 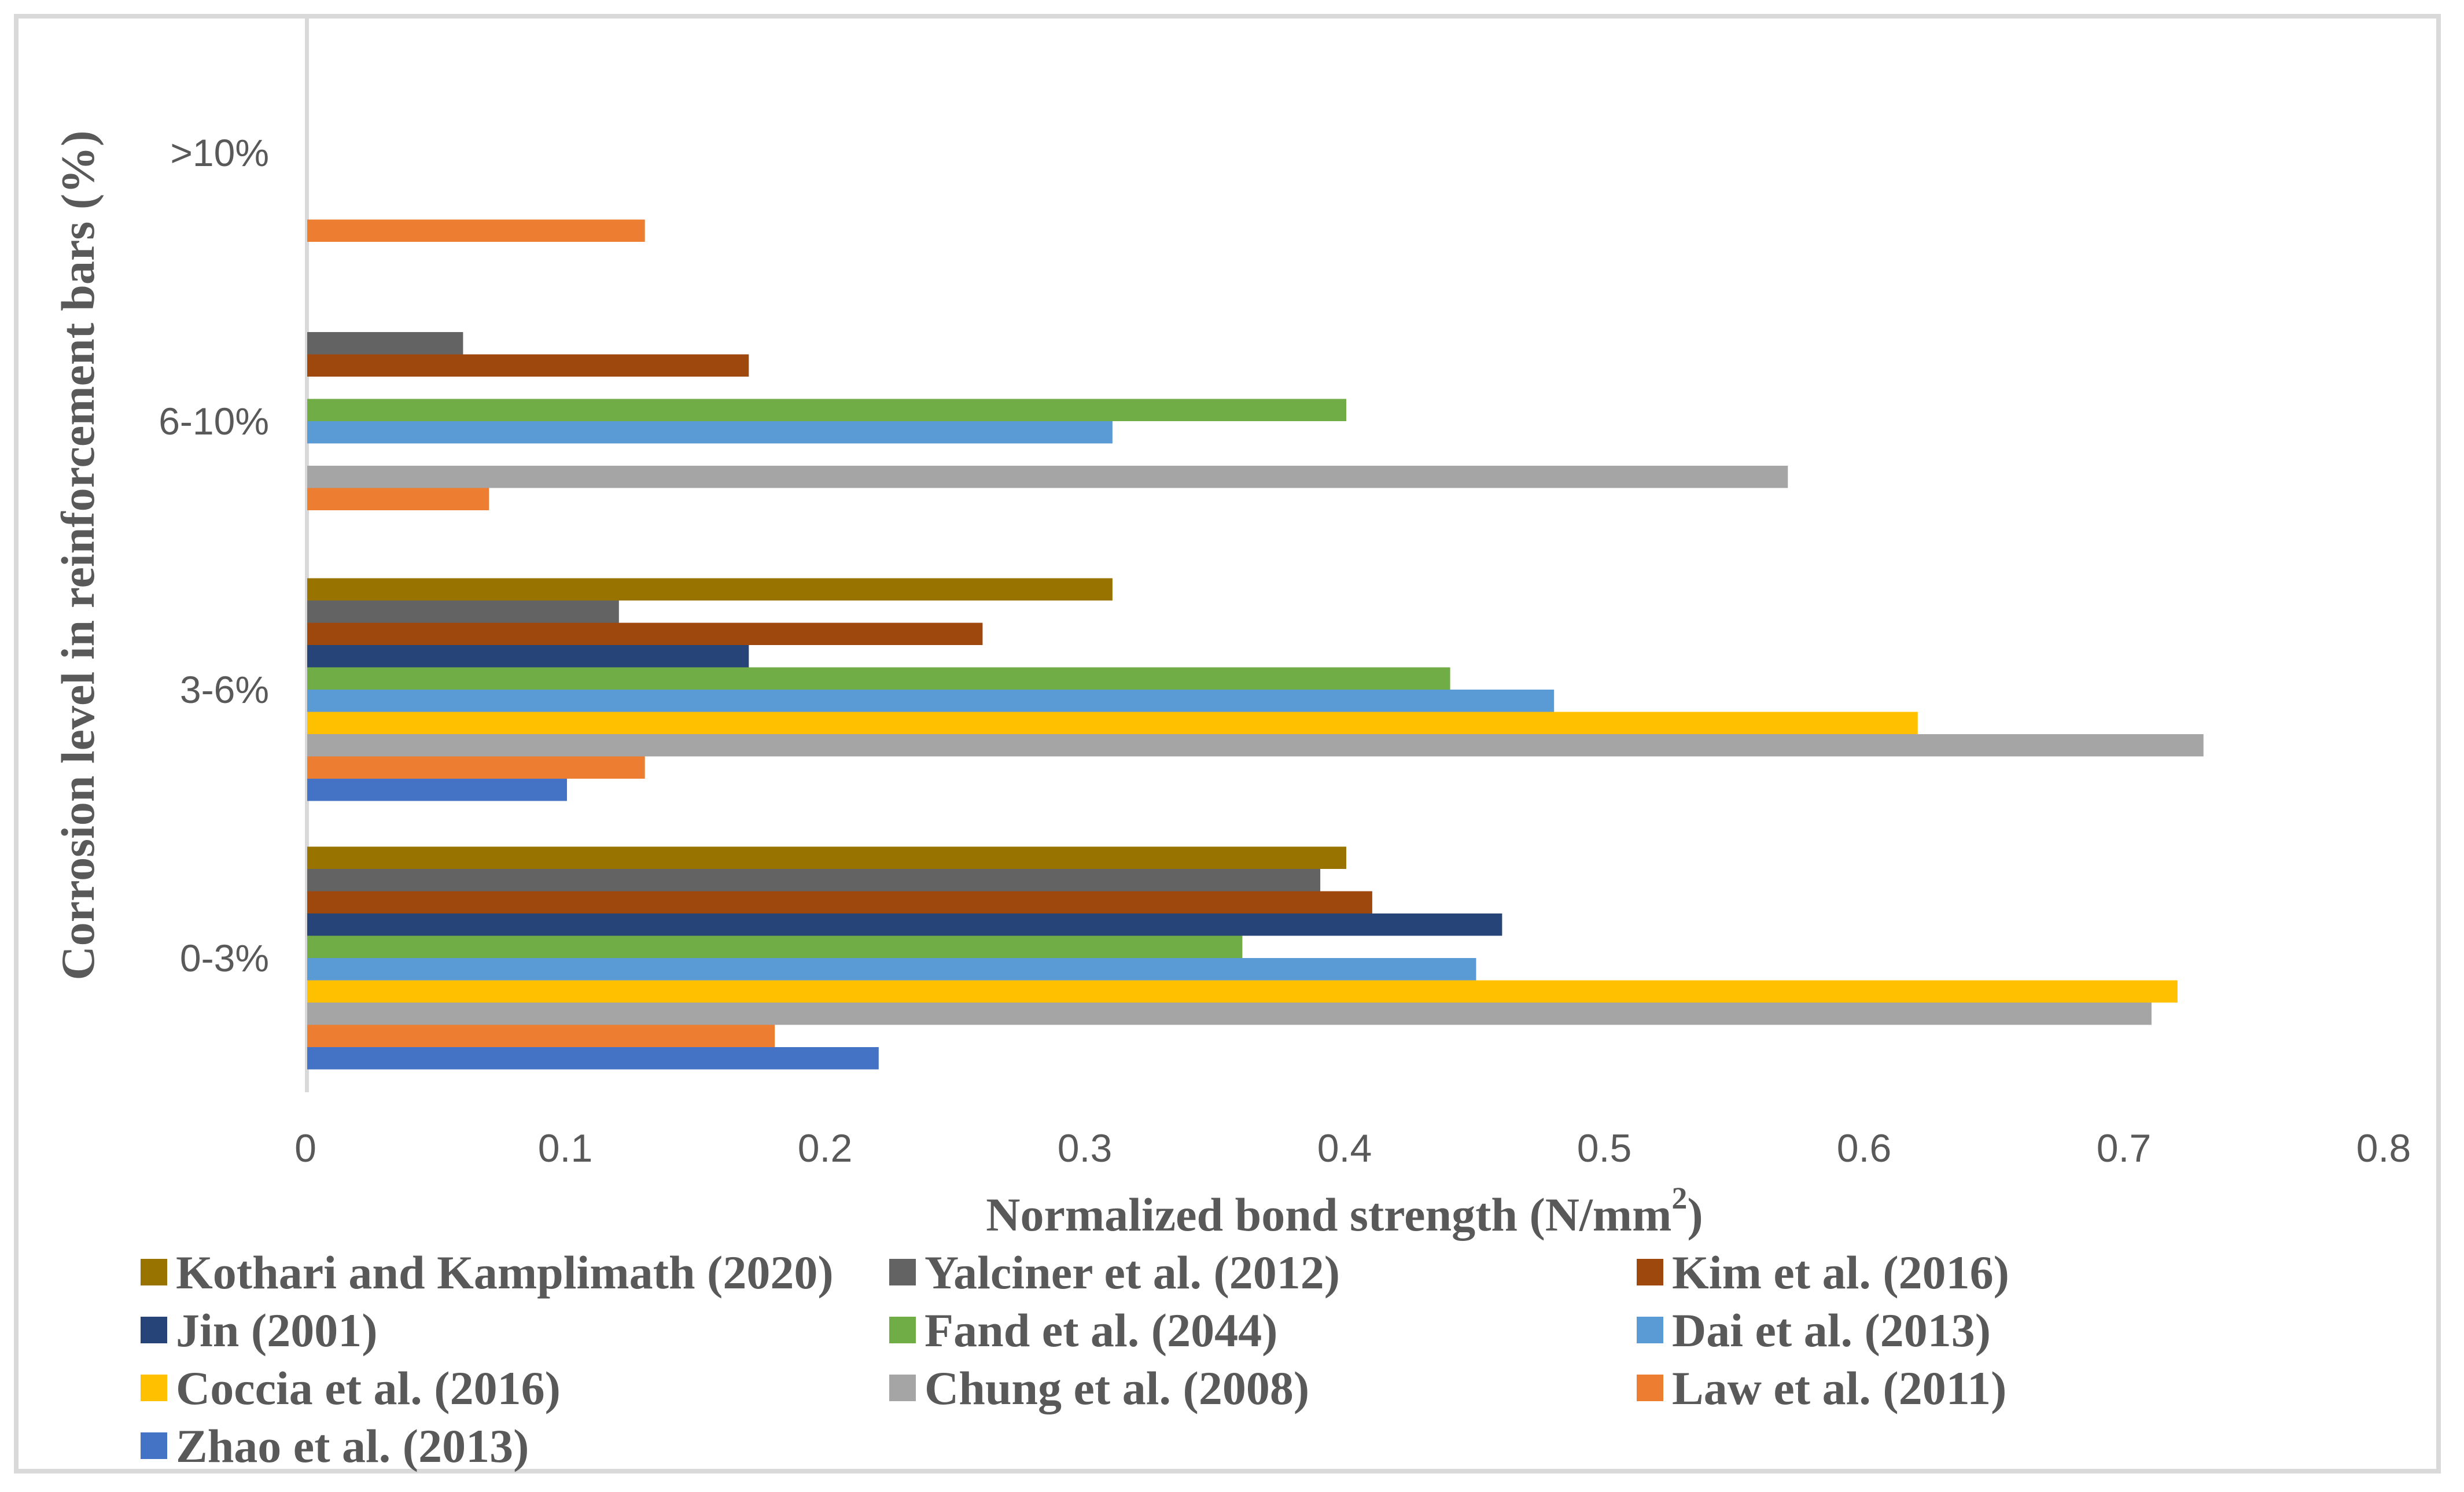 I want to click on y-axis-line, so click(x=307, y=555).